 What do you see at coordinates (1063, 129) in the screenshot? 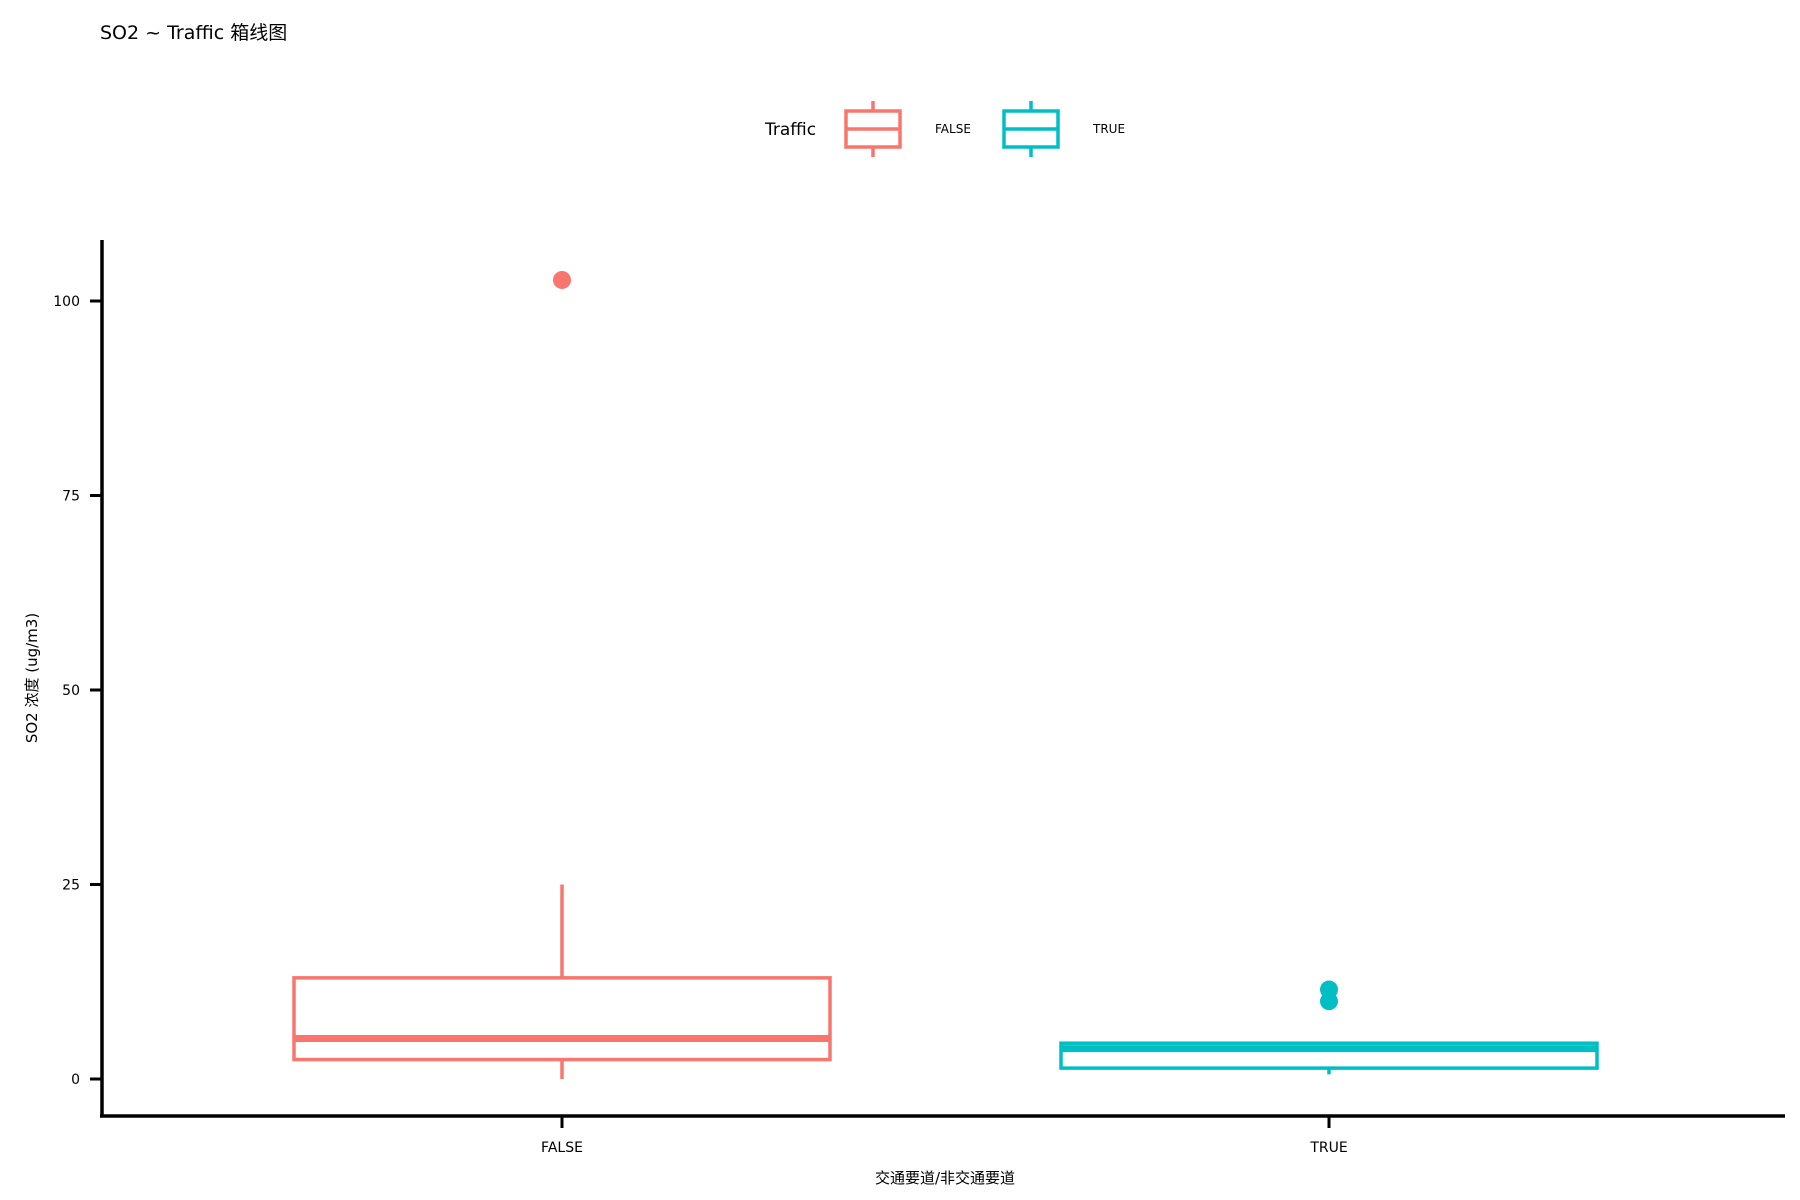
I see `legend-key-true: TRUE` at bounding box center [1063, 129].